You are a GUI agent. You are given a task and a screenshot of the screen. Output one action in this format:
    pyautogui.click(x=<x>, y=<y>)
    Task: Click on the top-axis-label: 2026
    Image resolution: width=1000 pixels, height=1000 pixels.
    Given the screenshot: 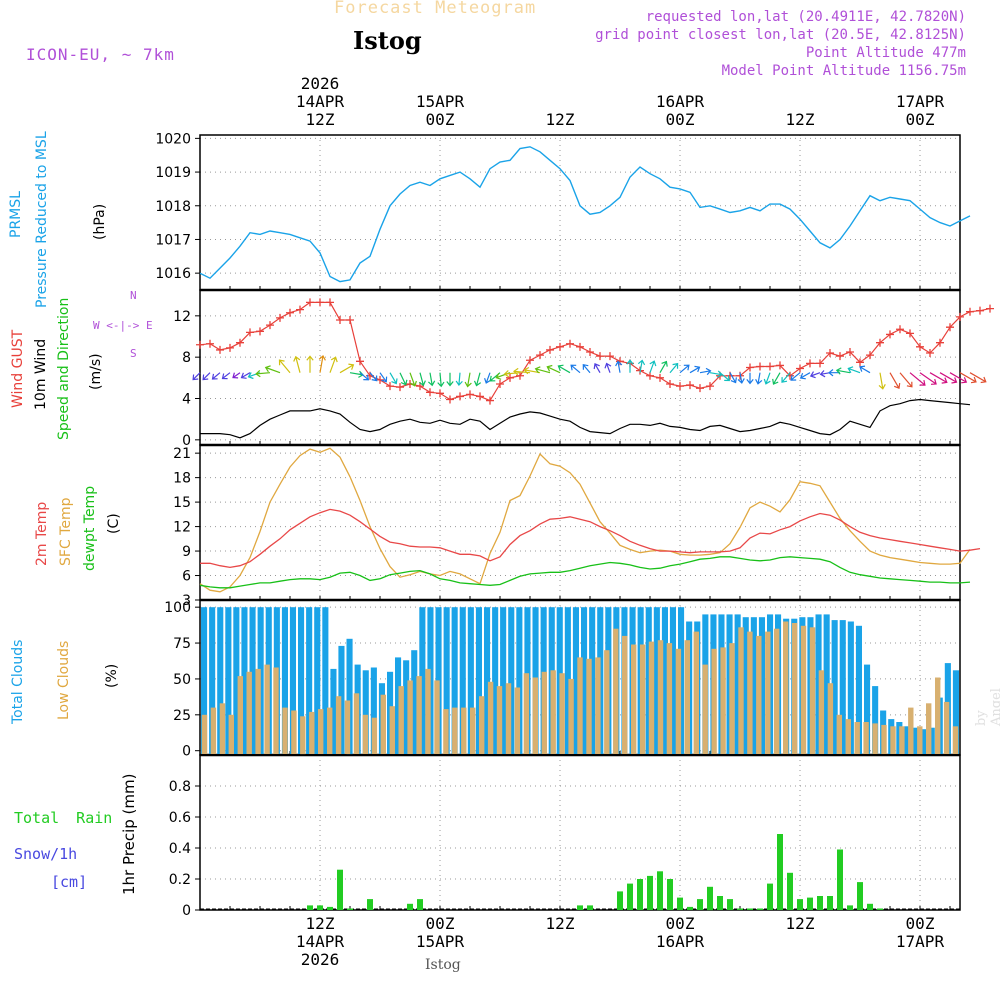 What is the action you would take?
    pyautogui.click(x=320, y=83)
    